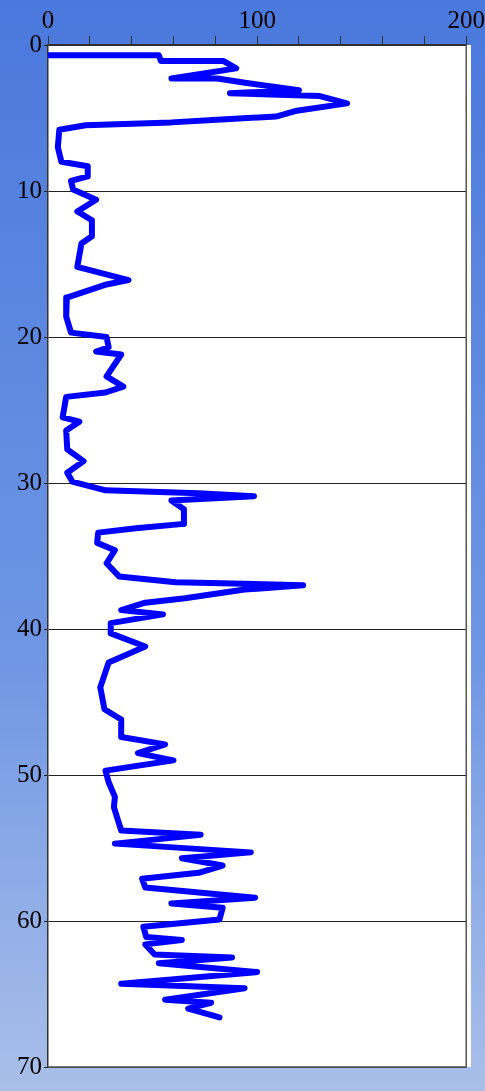  Describe the element at coordinates (29, 627) in the screenshot. I see `y-tick-label: 40` at that location.